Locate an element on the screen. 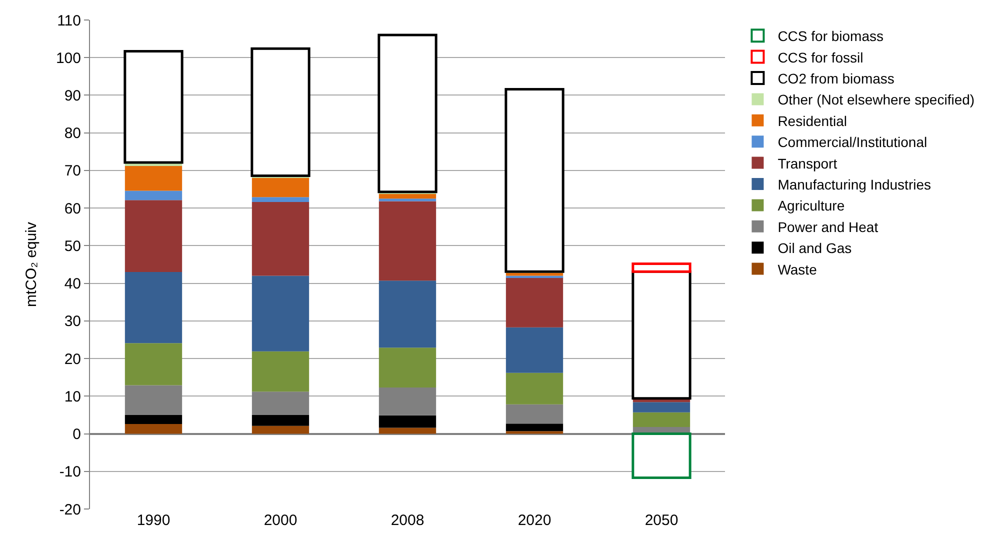 The image size is (992, 541). legend-label: Agriculture is located at coordinates (811, 206).